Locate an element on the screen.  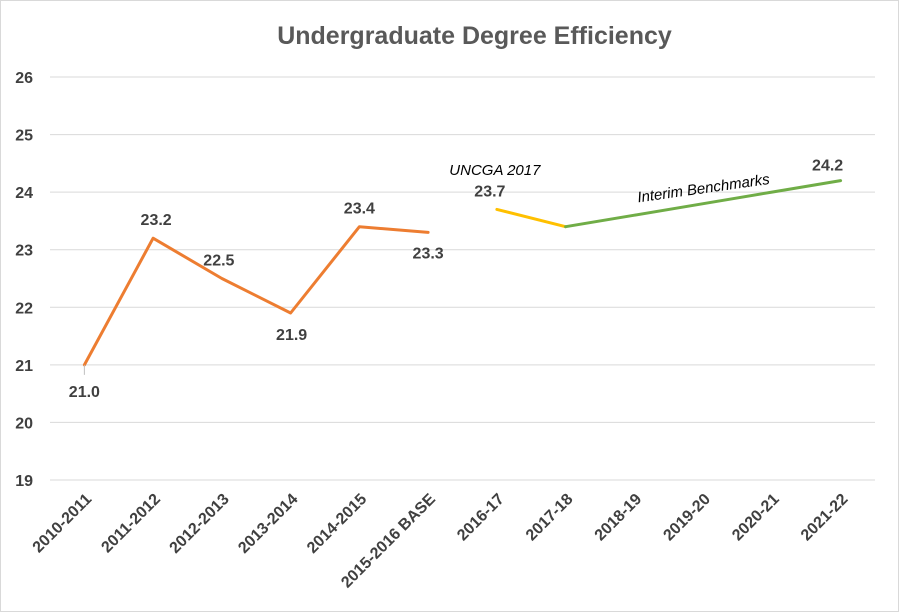
y-tick-label: 26 is located at coordinates (24, 78).